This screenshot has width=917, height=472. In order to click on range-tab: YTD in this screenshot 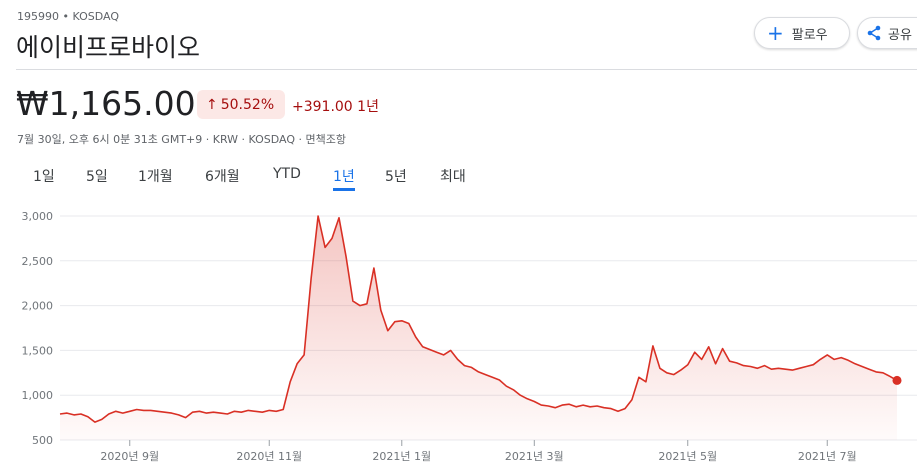, I will do `click(287, 174)`.